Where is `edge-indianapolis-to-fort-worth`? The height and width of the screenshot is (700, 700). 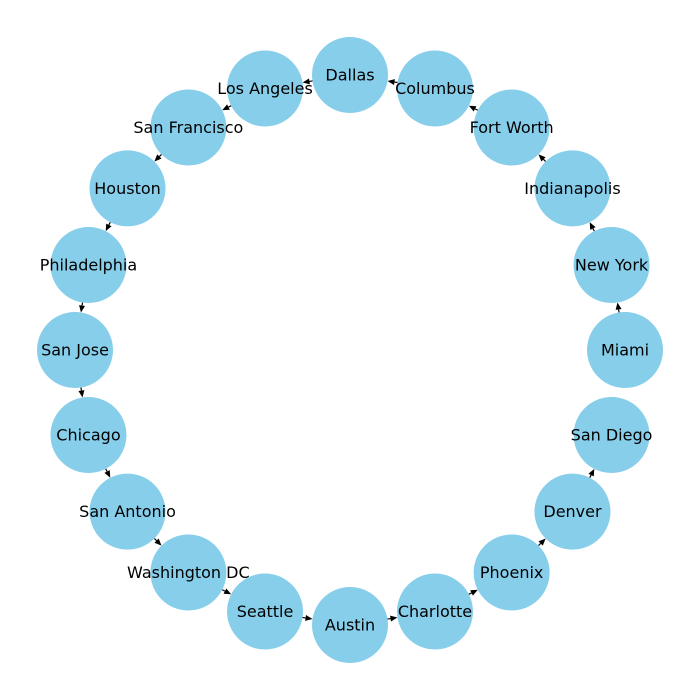 edge-indianapolis-to-fort-worth is located at coordinates (542, 158).